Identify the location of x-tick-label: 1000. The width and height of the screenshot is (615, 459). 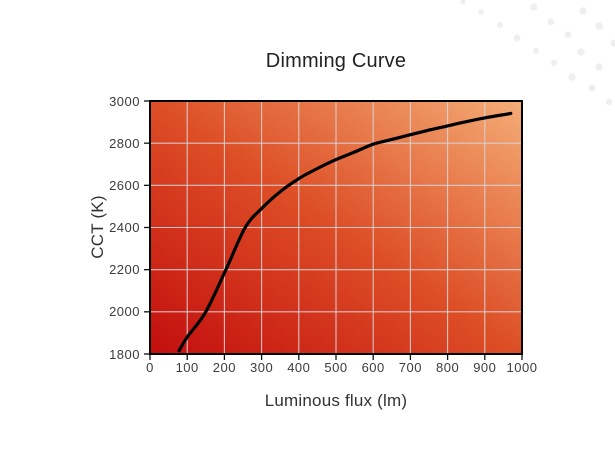
(522, 367).